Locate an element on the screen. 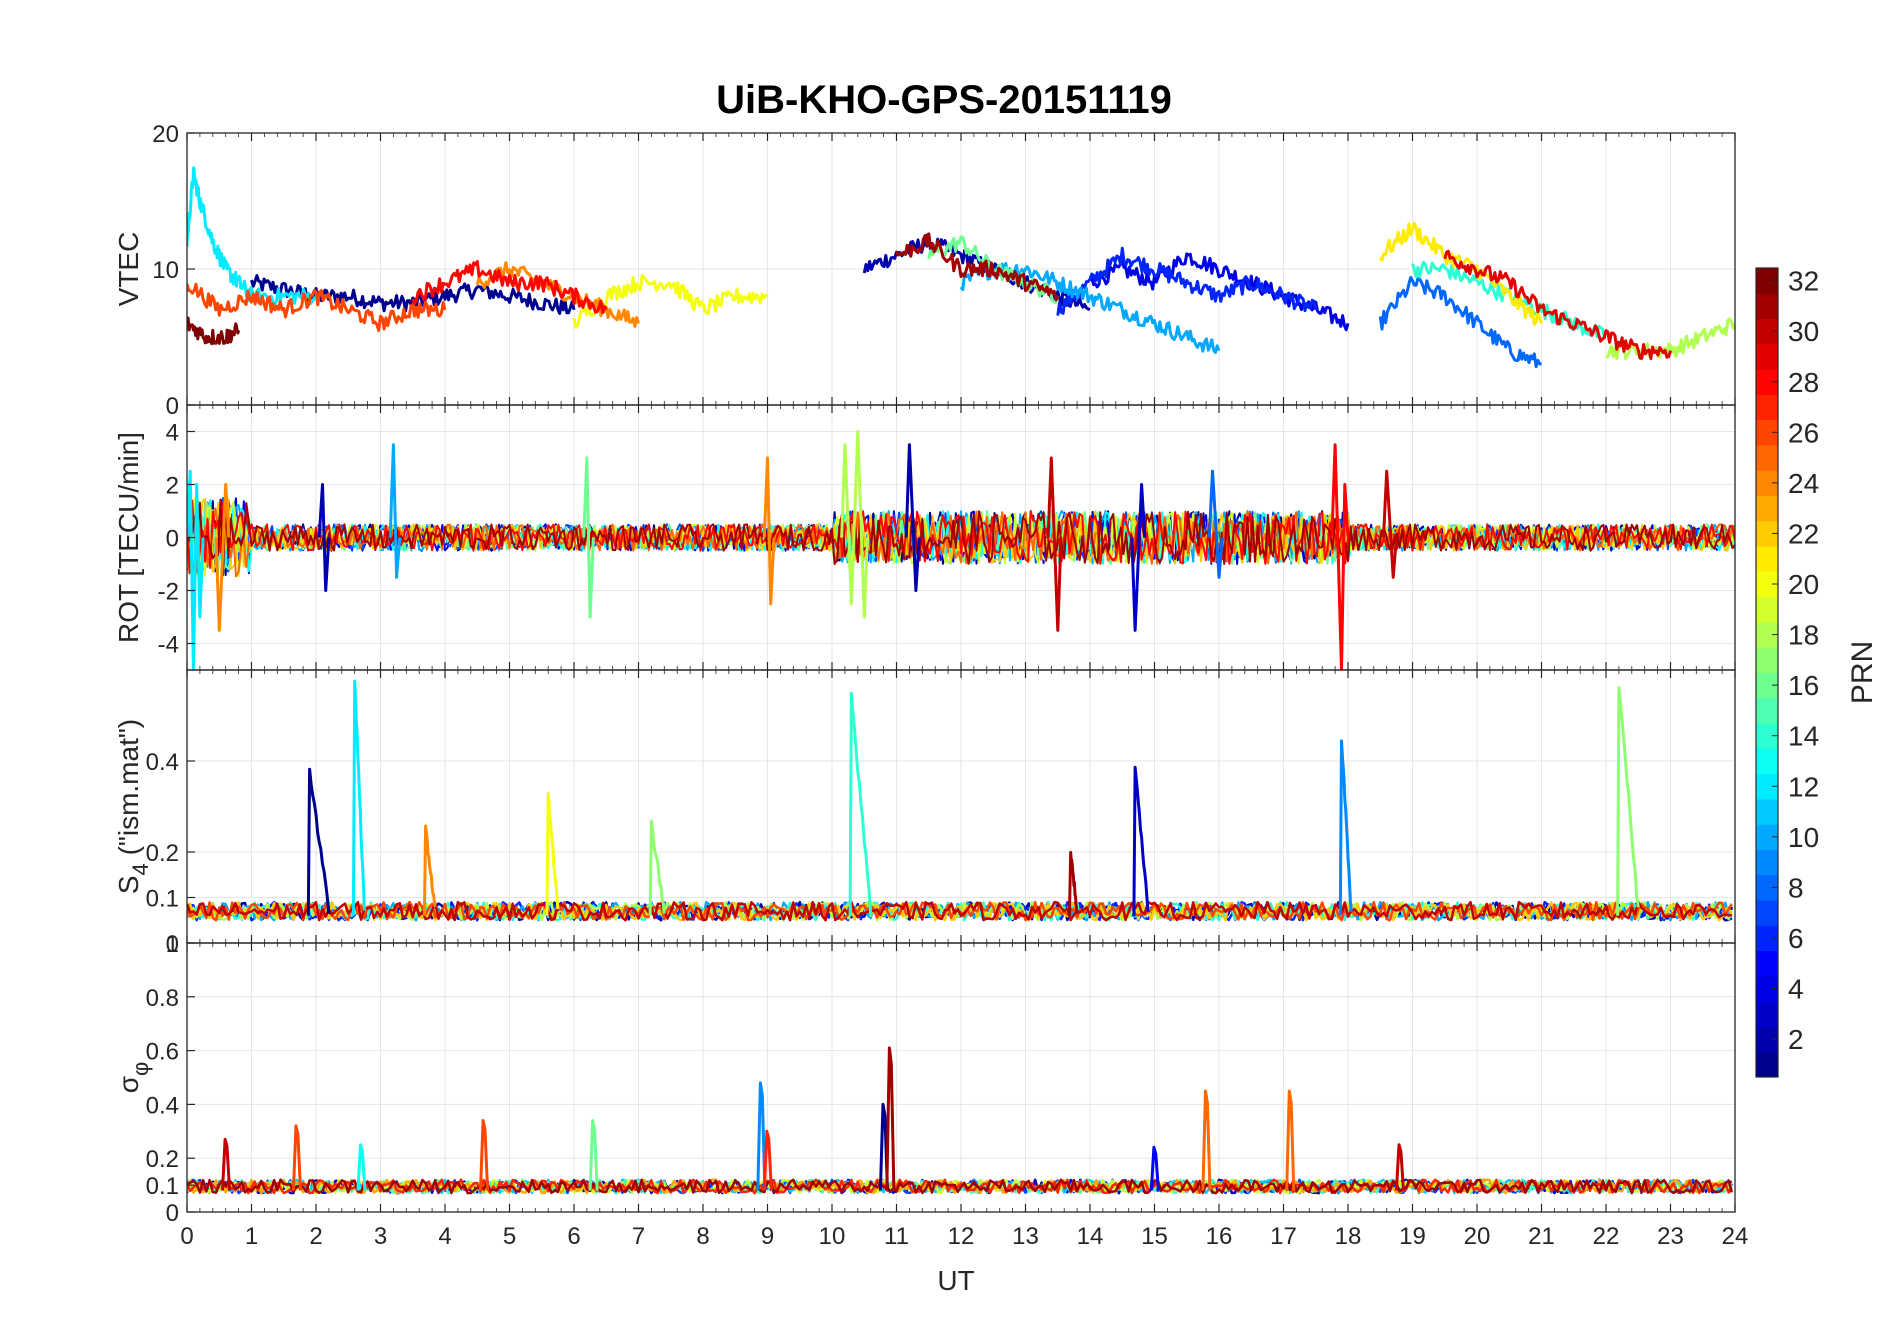  x-tick-label: 15 is located at coordinates (1154, 1236).